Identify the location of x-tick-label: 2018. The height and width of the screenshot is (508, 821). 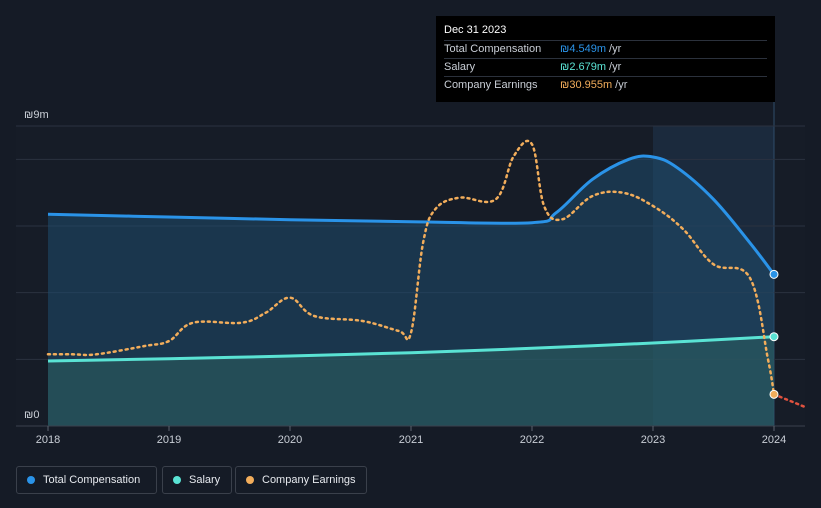
(48, 440).